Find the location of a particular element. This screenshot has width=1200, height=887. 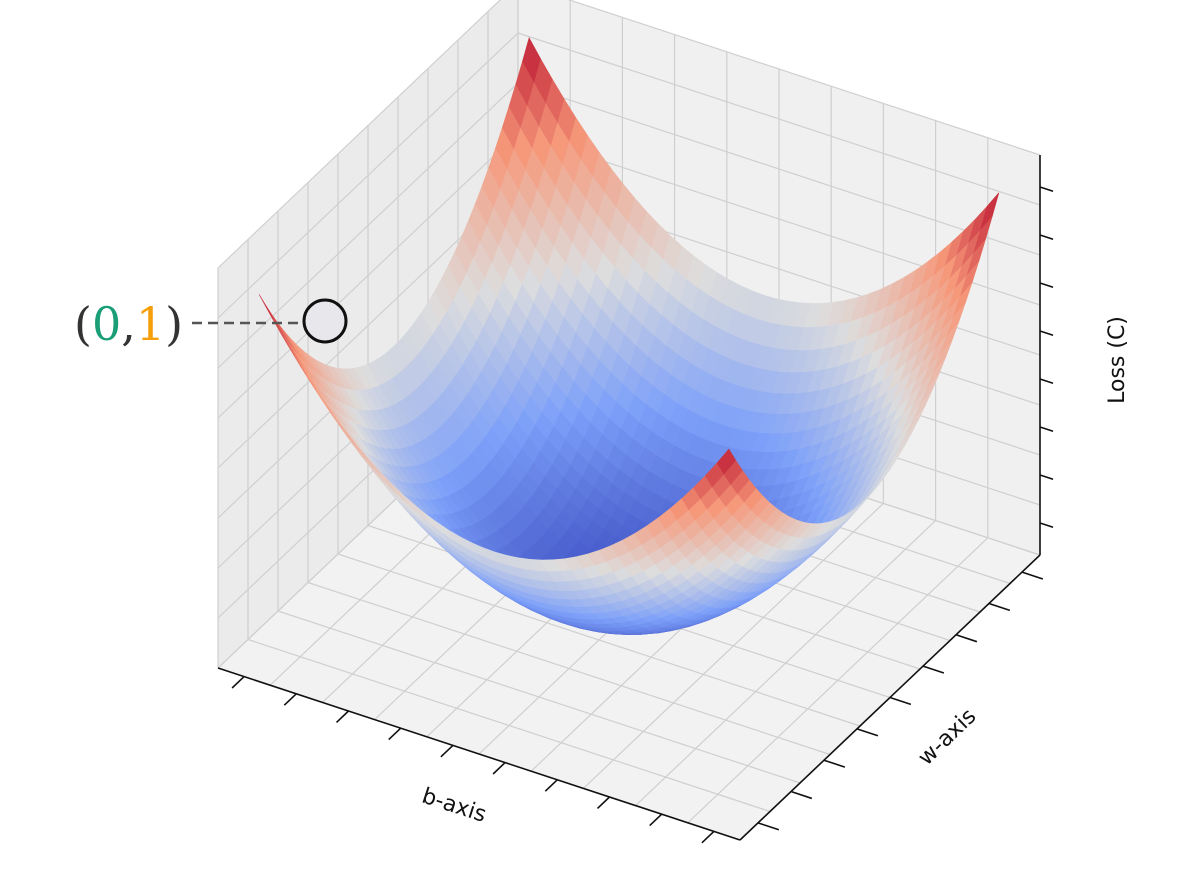

x-axis-label: b-axis is located at coordinates (454, 806).